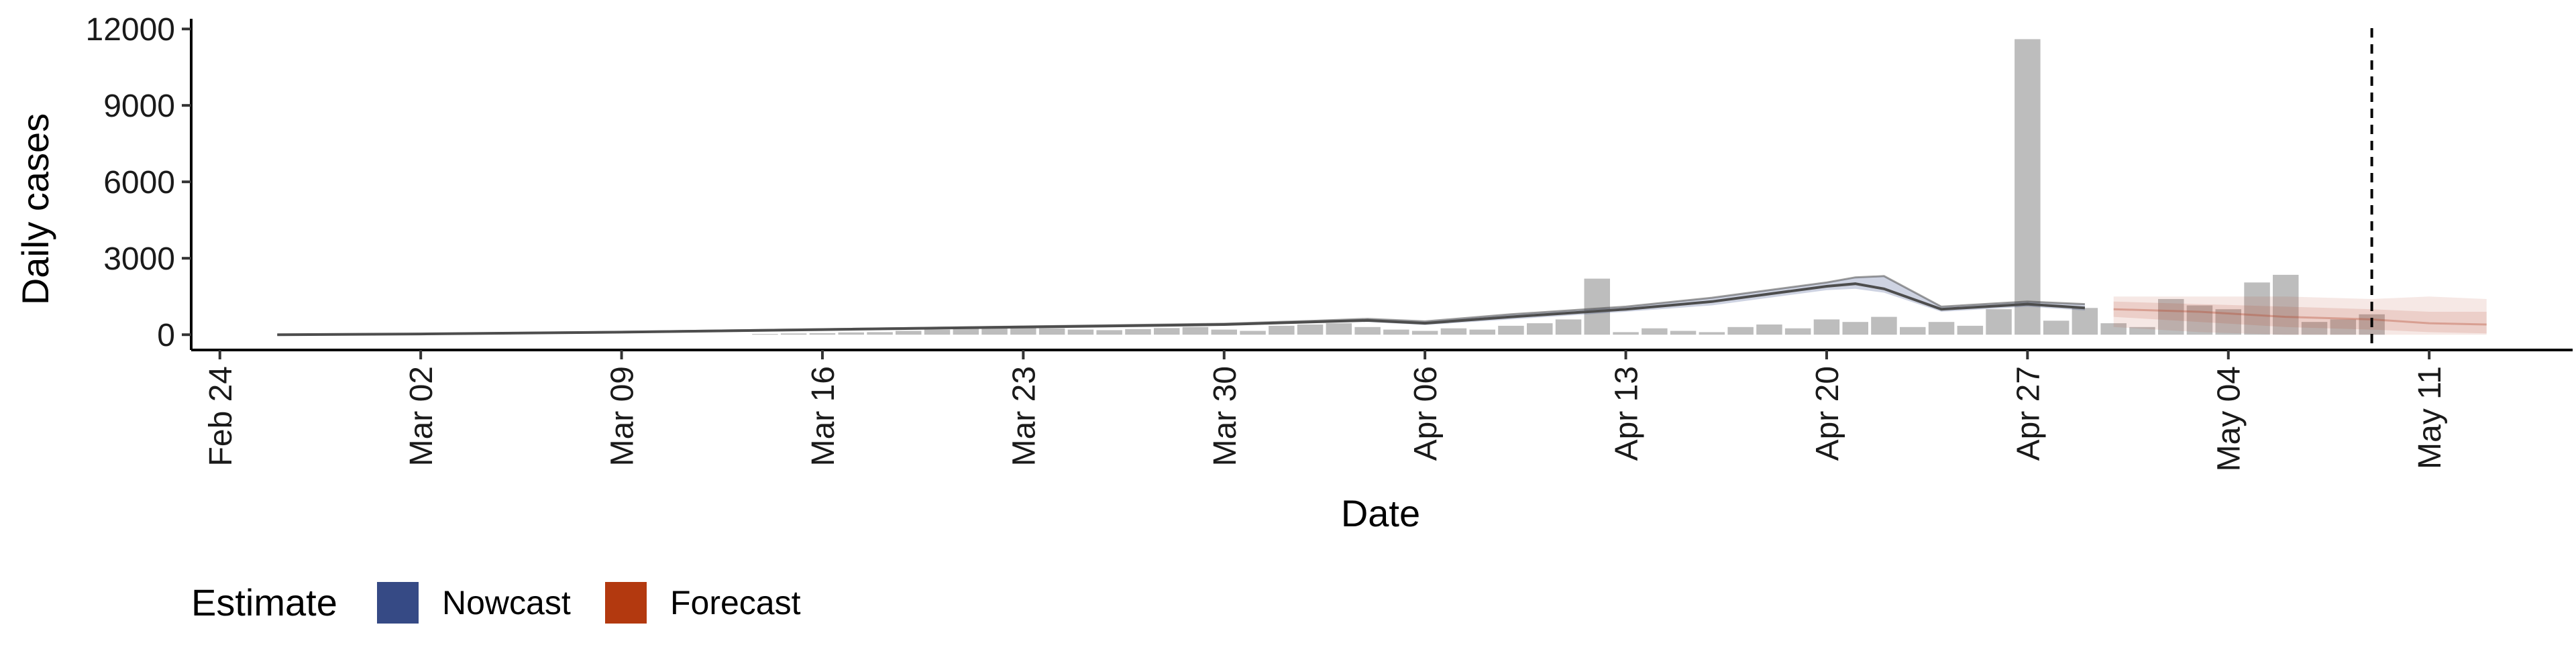  I want to click on y-tick-label: 6000, so click(139, 182).